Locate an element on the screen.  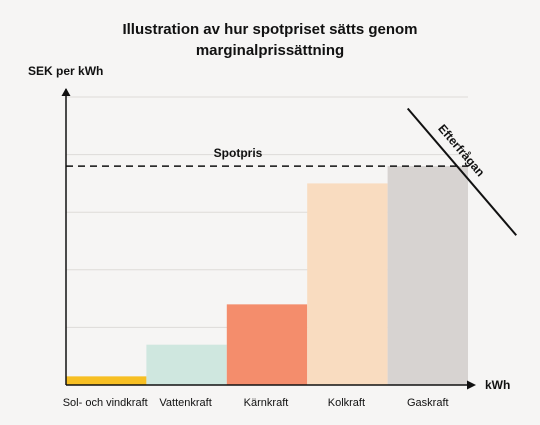
x-tick-label-1: Vattenkraft is located at coordinates (185, 403).